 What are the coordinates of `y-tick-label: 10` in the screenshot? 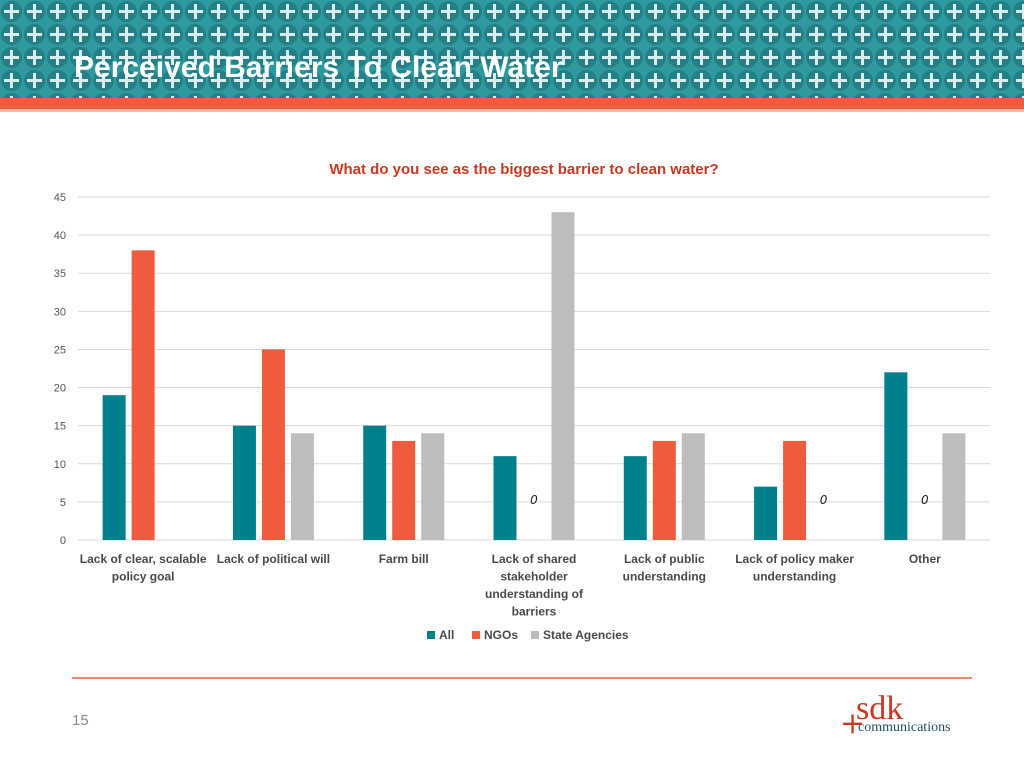 It's located at (60, 465).